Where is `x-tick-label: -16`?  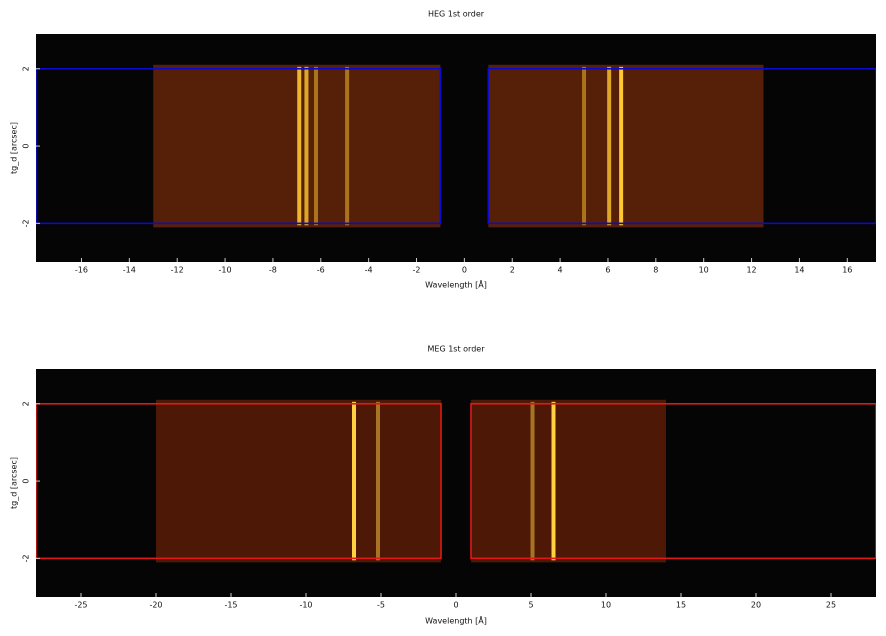
x-tick-label: -16 is located at coordinates (81, 270).